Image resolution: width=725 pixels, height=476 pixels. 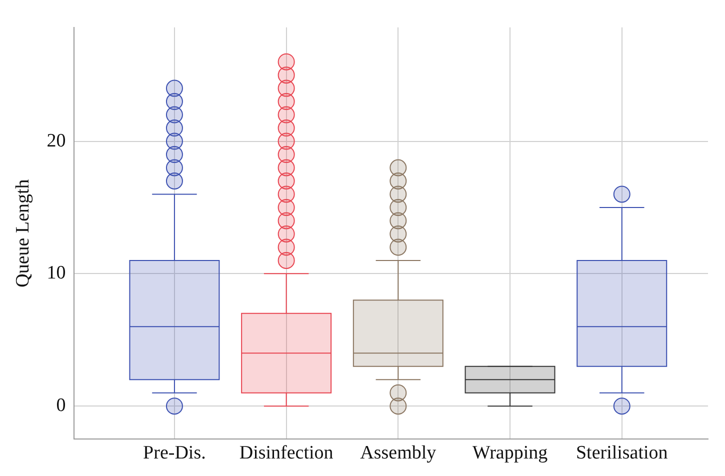 What do you see at coordinates (174, 453) in the screenshot?
I see `x-tick-label: Pre-Dis.` at bounding box center [174, 453].